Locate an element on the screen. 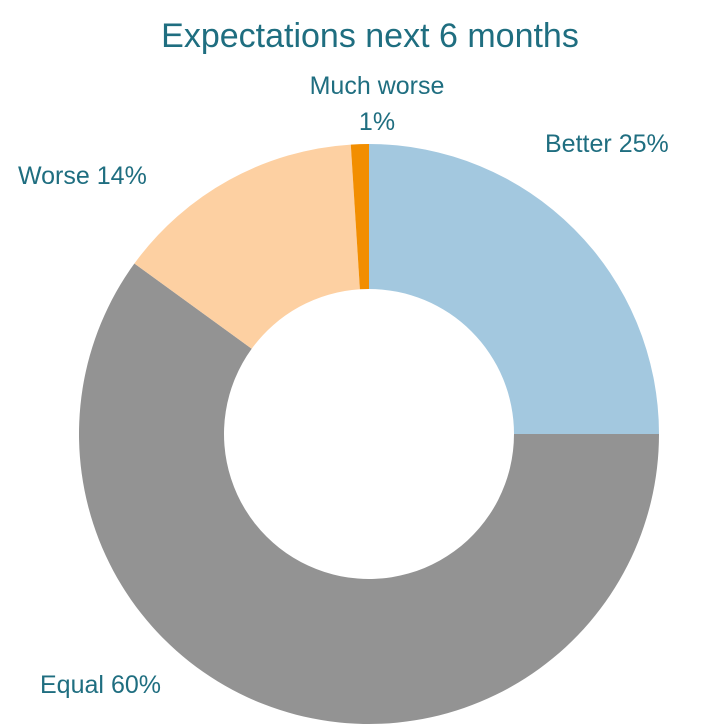 This screenshot has width=707, height=727. data-label: Equal 60% is located at coordinates (100, 685).